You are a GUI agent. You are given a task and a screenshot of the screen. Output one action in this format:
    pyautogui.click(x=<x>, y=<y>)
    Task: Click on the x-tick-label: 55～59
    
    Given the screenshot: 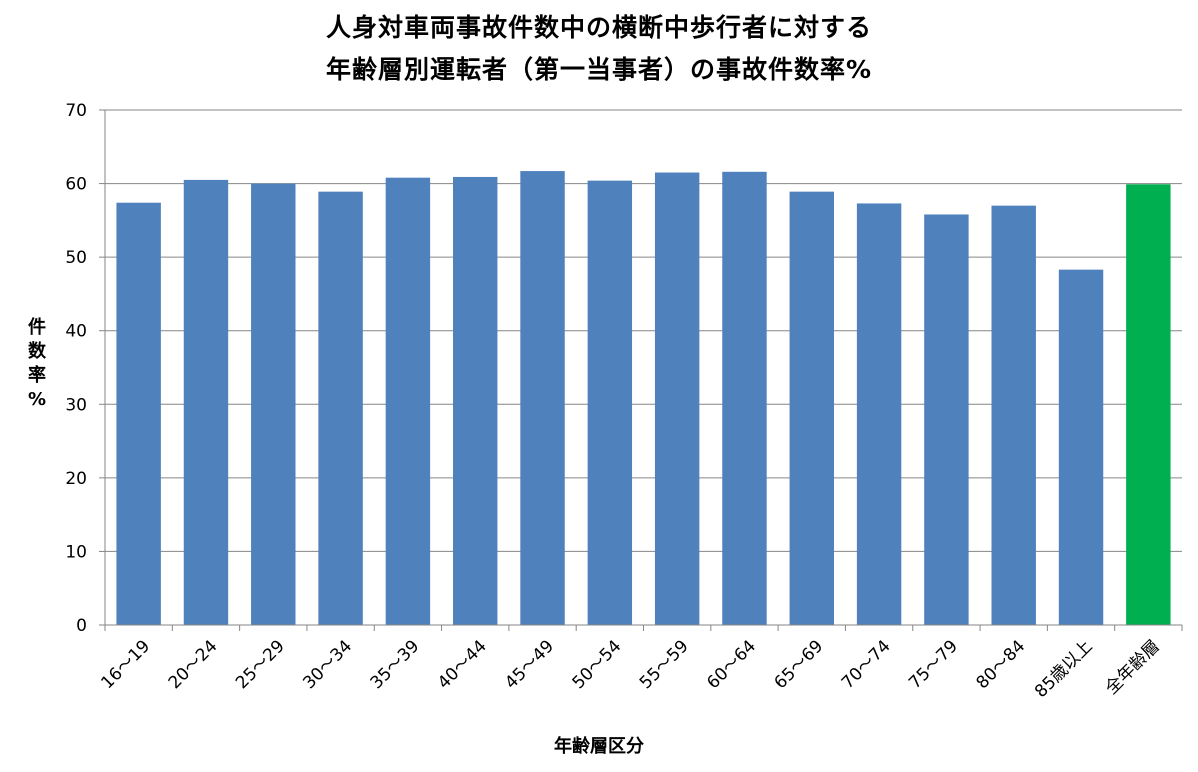 What is the action you would take?
    pyautogui.click(x=664, y=664)
    